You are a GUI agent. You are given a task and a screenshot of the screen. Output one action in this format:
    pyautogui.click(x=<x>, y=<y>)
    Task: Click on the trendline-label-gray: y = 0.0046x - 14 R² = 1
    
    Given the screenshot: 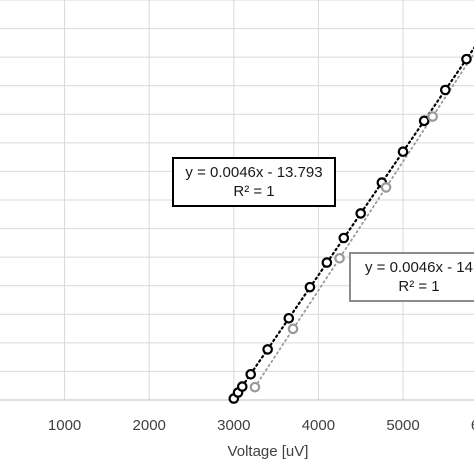 What is the action you would take?
    pyautogui.click(x=411, y=277)
    